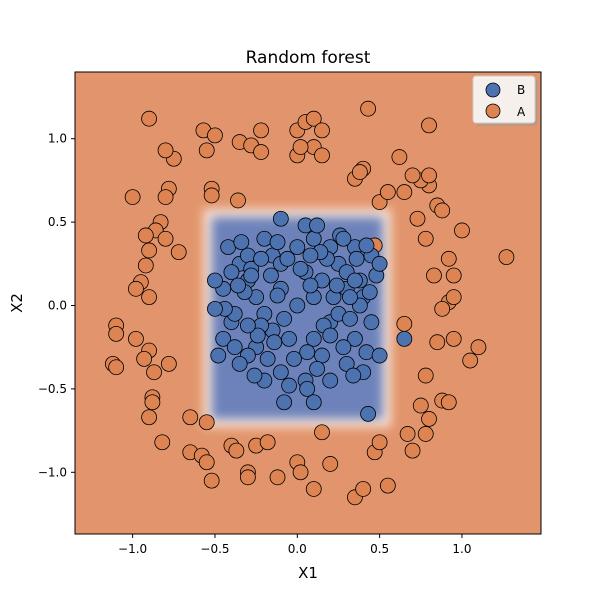 The image size is (600, 600). I want to click on x-tick-label-3: 0.5, so click(379, 549).